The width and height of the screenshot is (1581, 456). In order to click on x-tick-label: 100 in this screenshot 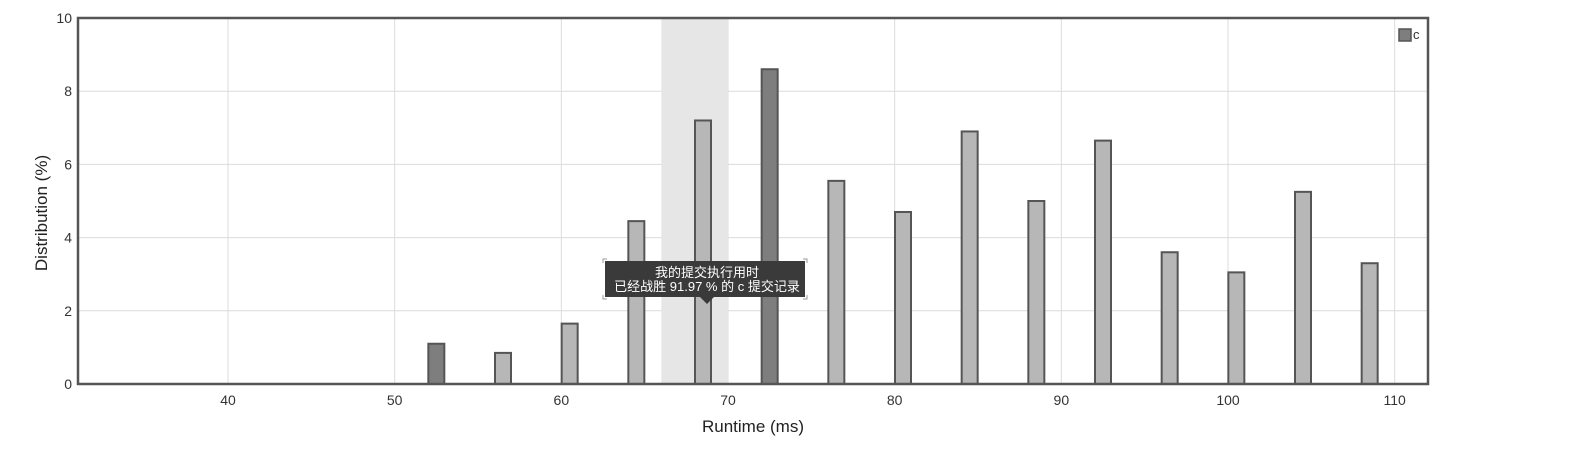, I will do `click(1228, 400)`.